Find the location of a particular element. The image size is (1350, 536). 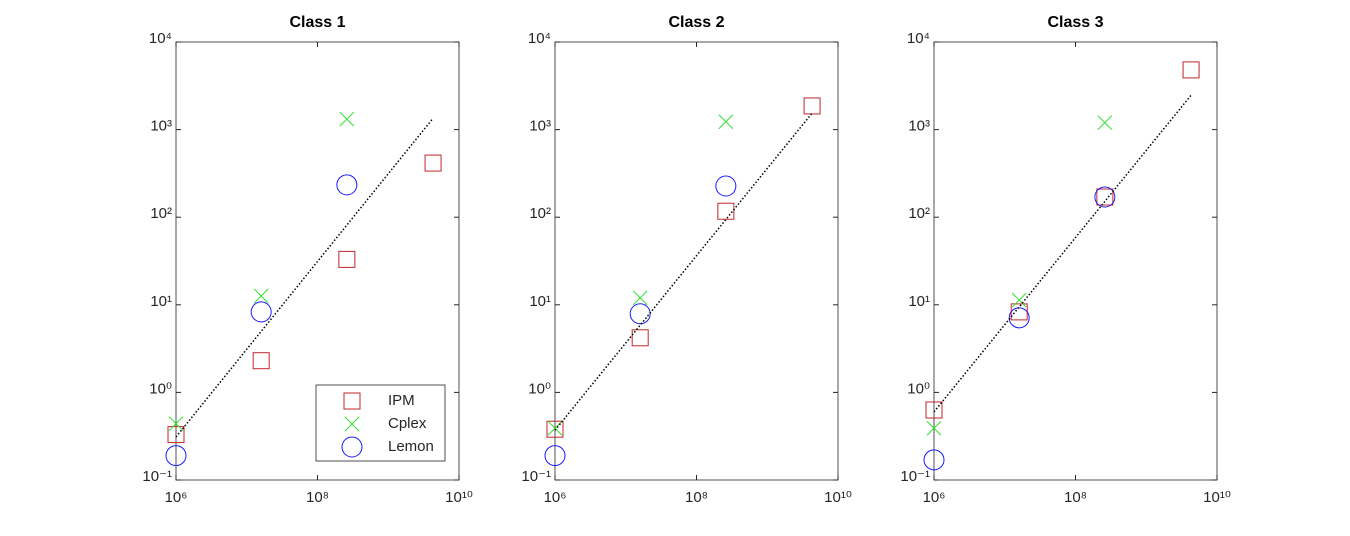

legend-label: Cplex is located at coordinates (407, 423).